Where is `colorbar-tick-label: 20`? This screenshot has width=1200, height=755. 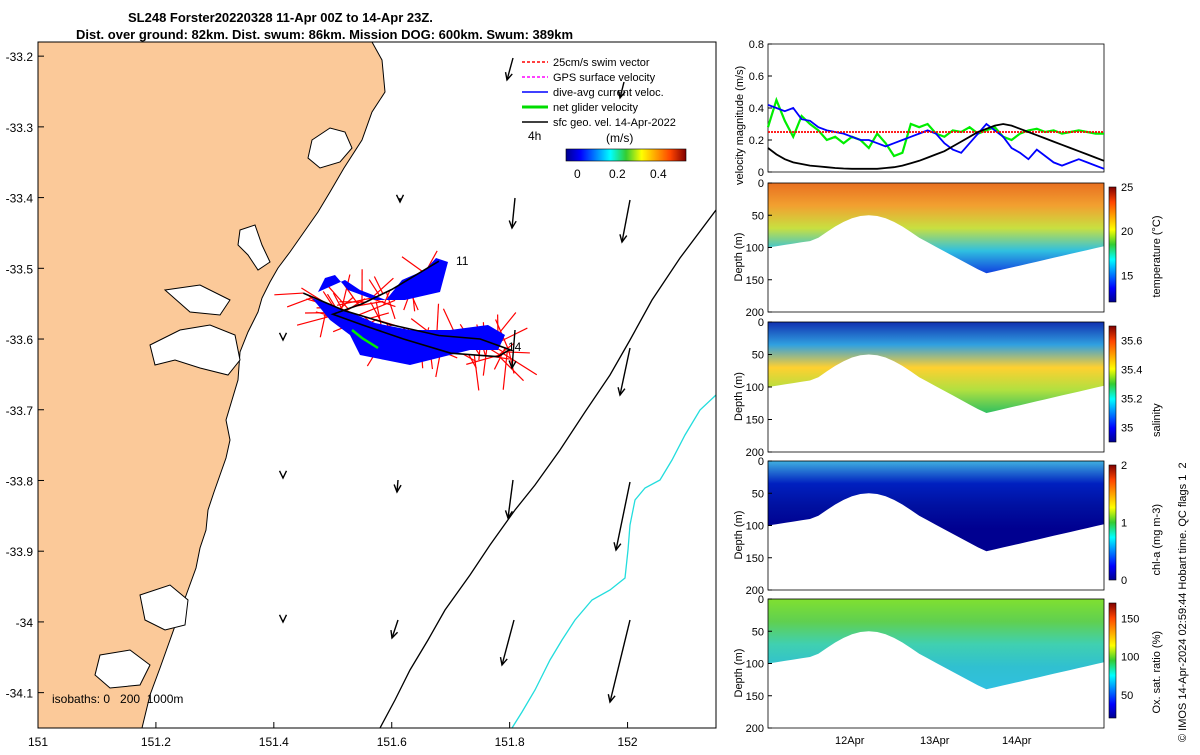 colorbar-tick-label: 20 is located at coordinates (1127, 232).